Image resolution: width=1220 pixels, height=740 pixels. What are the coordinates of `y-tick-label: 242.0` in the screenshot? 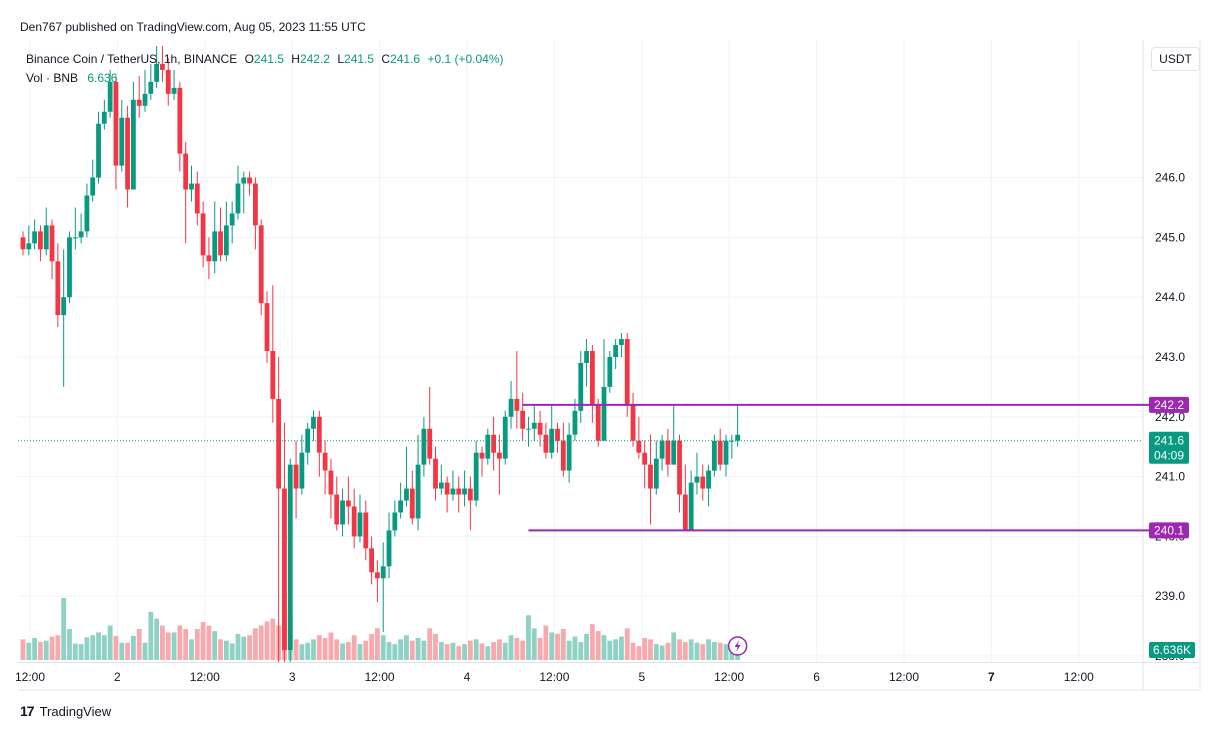 It's located at (1170, 417).